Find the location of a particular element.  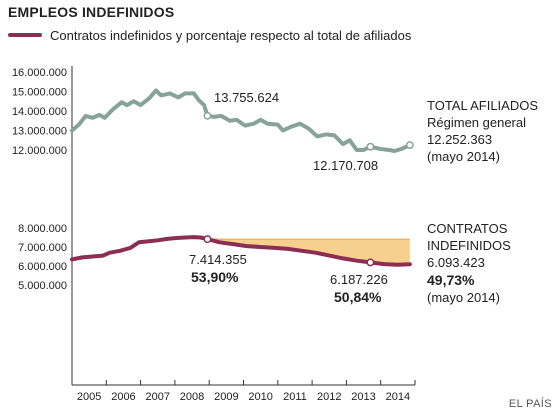

x-tick-label: 2006 is located at coordinates (123, 397).